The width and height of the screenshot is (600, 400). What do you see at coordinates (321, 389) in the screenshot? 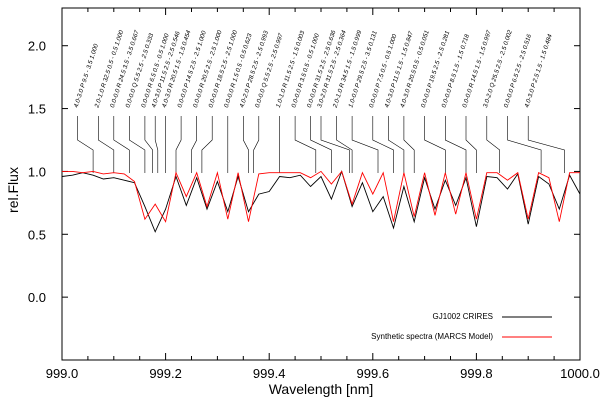
I see `x-axis-label: Wavelength [nm]` at bounding box center [321, 389].